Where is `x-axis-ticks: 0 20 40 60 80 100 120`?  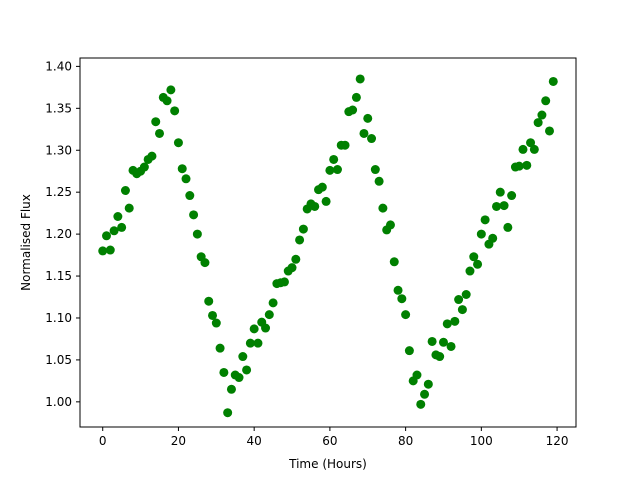 x-axis-ticks: 0 20 40 60 80 100 120 is located at coordinates (334, 437).